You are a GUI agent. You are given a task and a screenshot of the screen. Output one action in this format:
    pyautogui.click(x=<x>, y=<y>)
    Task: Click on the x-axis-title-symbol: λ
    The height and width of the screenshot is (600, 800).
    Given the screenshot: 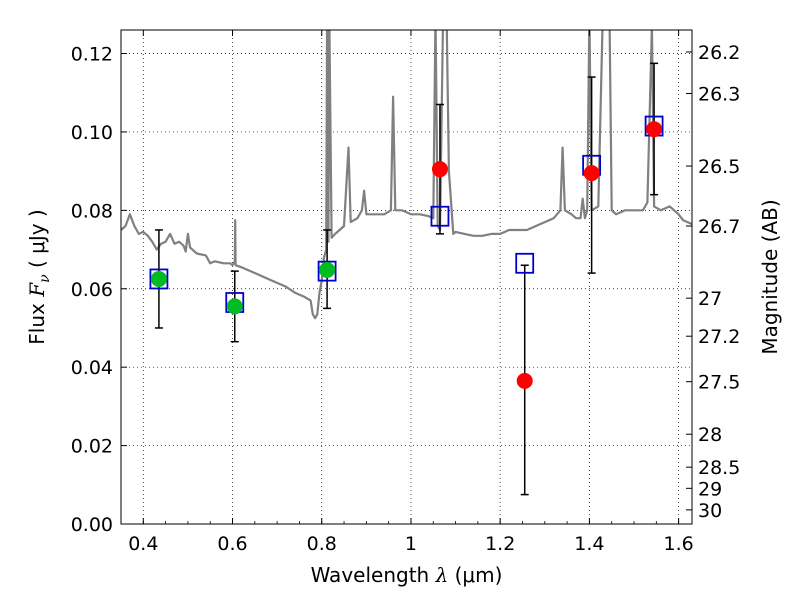 What is the action you would take?
    pyautogui.click(x=442, y=575)
    